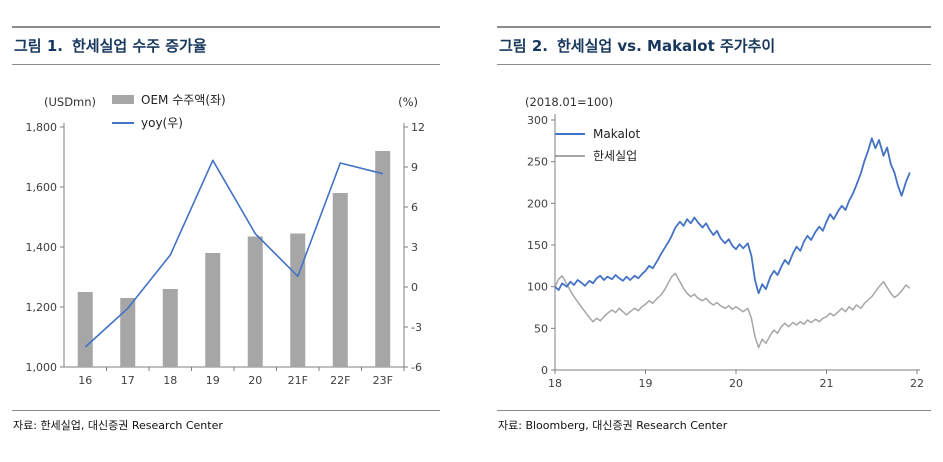  What do you see at coordinates (732, 310) in the screenshot?
I see `hansae-line` at bounding box center [732, 310].